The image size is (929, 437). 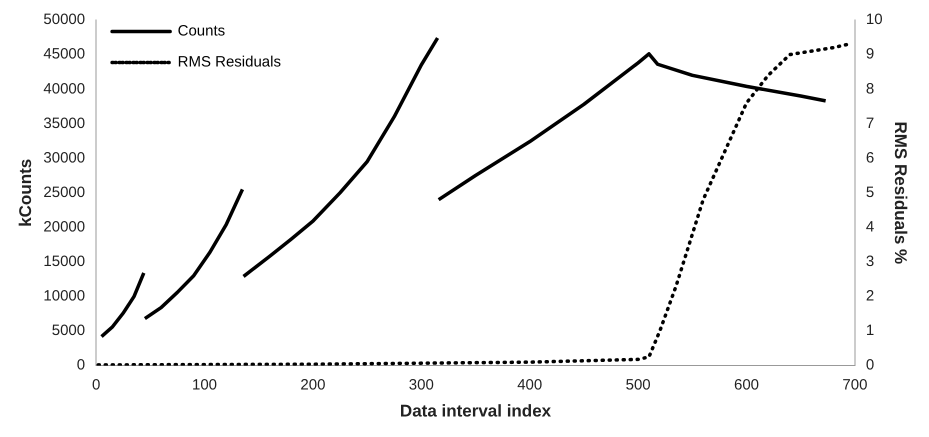 What do you see at coordinates (64, 296) in the screenshot?
I see `y-tick-label: 10000` at bounding box center [64, 296].